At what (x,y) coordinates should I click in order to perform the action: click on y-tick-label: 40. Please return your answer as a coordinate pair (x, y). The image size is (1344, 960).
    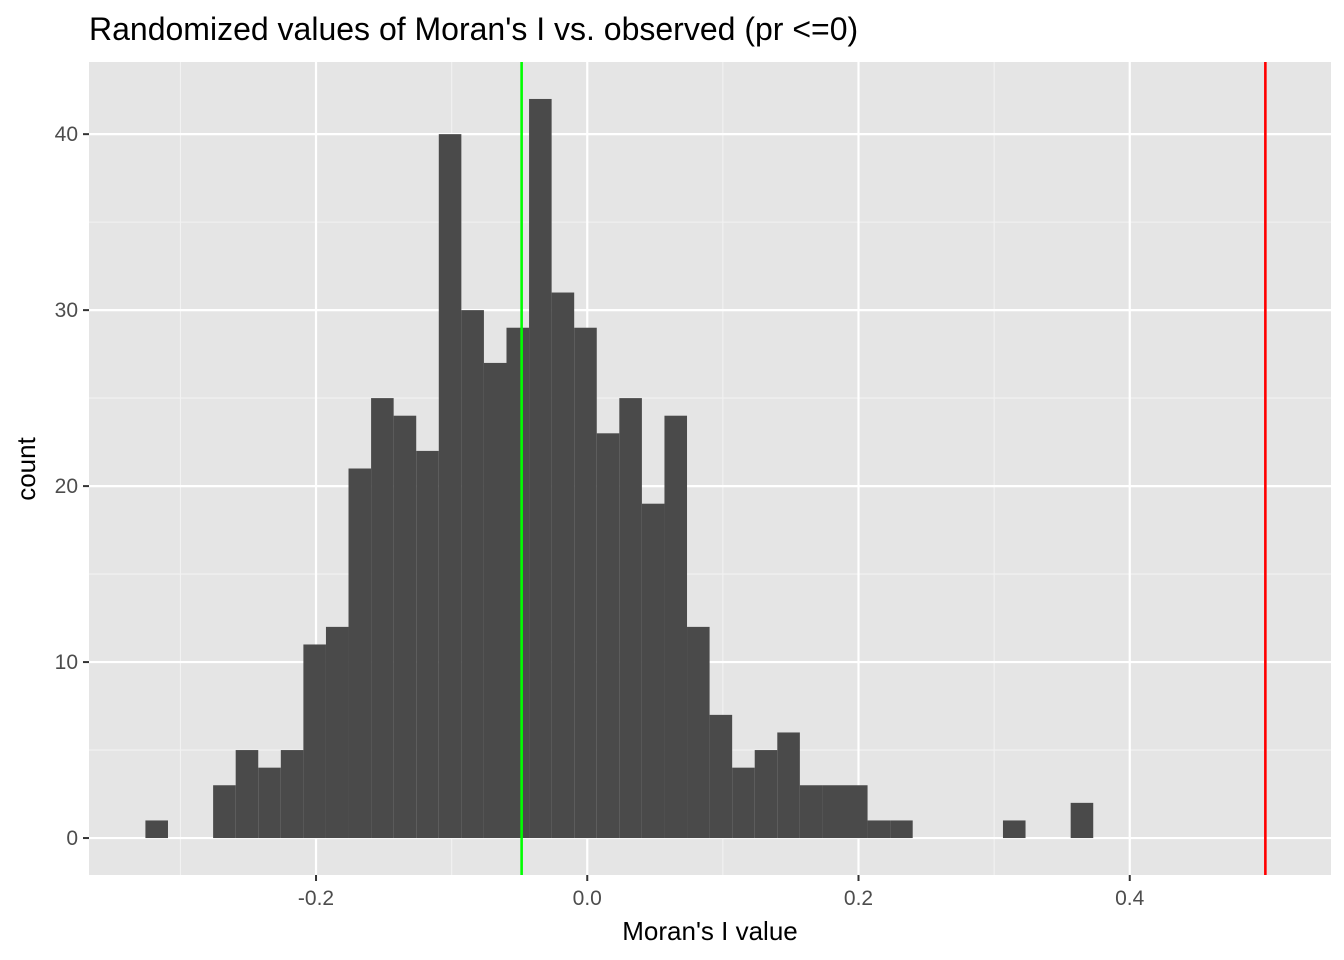
    Looking at the image, I should click on (66, 134).